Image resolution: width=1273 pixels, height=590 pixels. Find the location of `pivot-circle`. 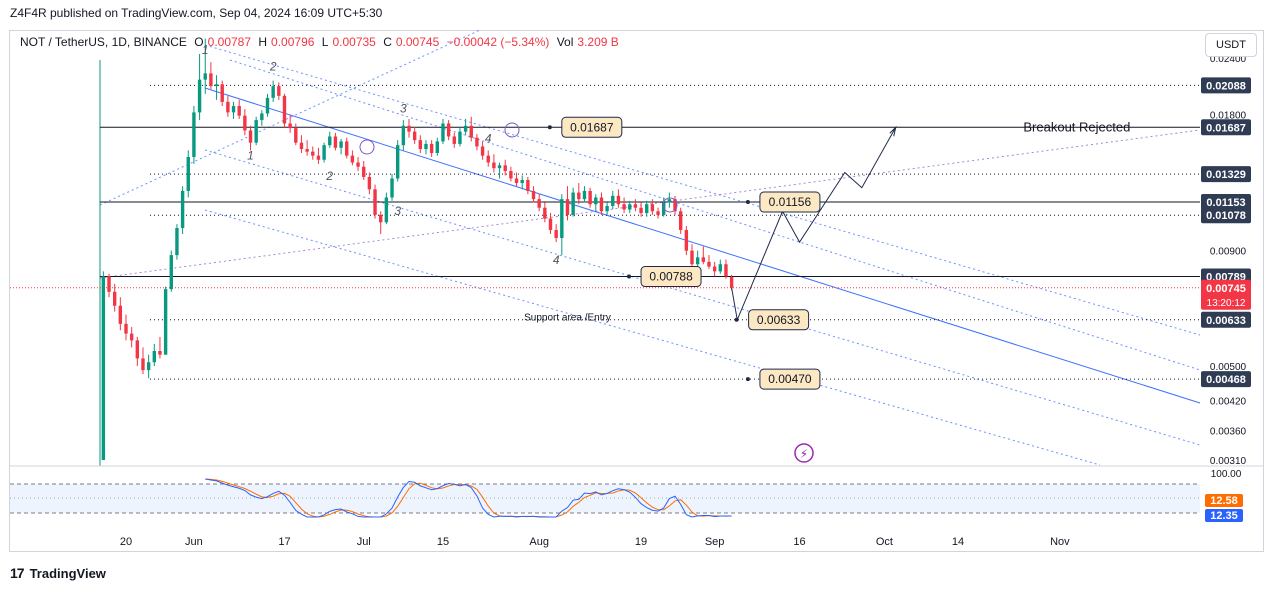

pivot-circle is located at coordinates (512, 130).